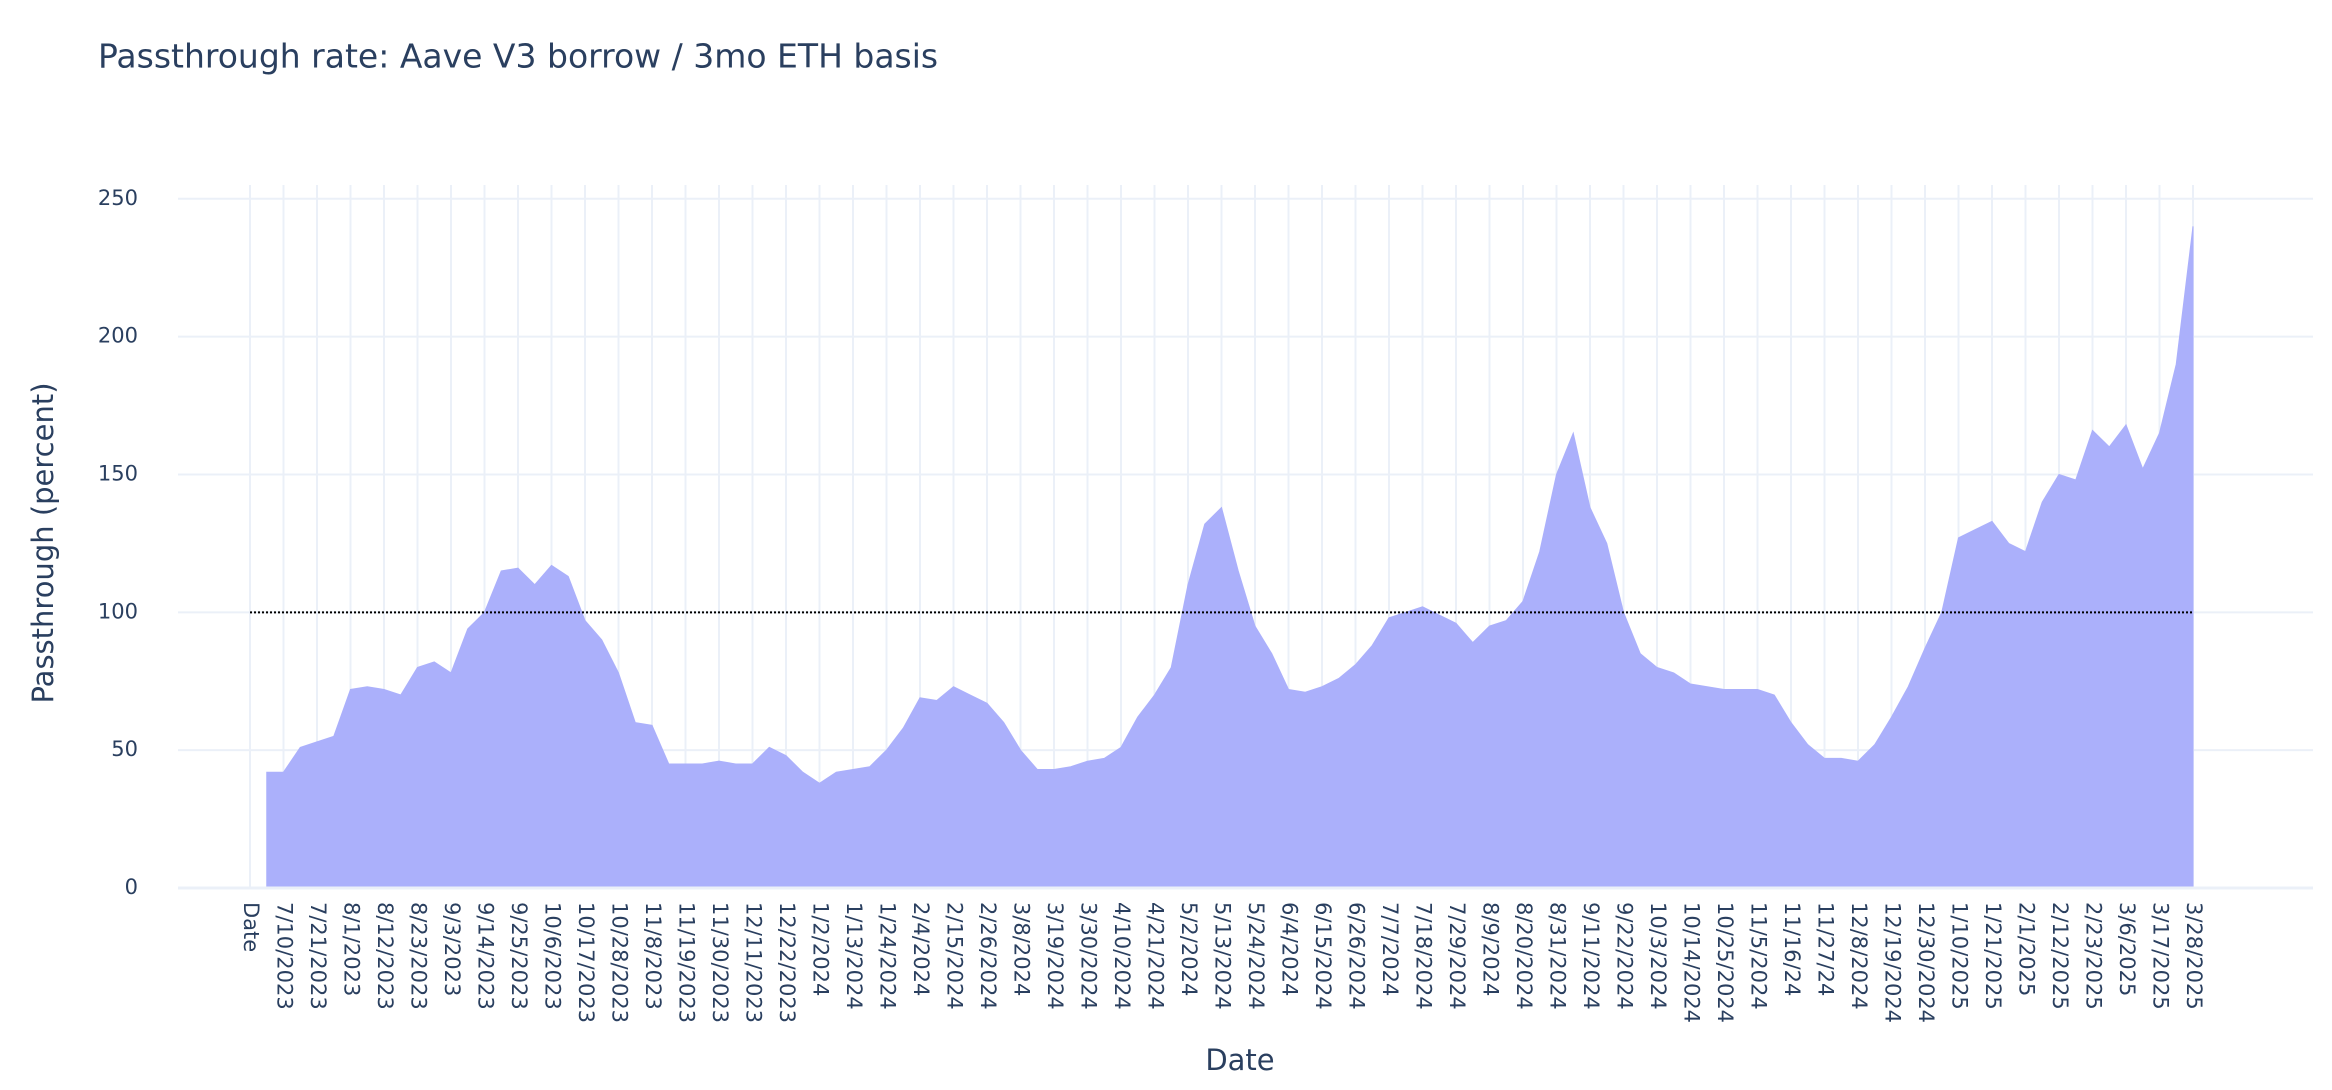 The height and width of the screenshot is (1090, 2332). What do you see at coordinates (1457, 956) in the screenshot?
I see `x-tick-label: 7/29/2024` at bounding box center [1457, 956].